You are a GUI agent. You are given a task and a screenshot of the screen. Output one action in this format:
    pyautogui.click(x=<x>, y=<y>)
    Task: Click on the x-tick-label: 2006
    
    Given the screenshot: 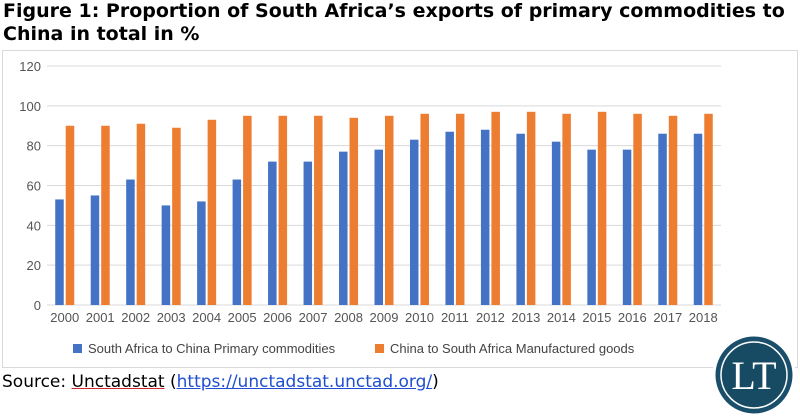 What is the action you would take?
    pyautogui.click(x=277, y=317)
    